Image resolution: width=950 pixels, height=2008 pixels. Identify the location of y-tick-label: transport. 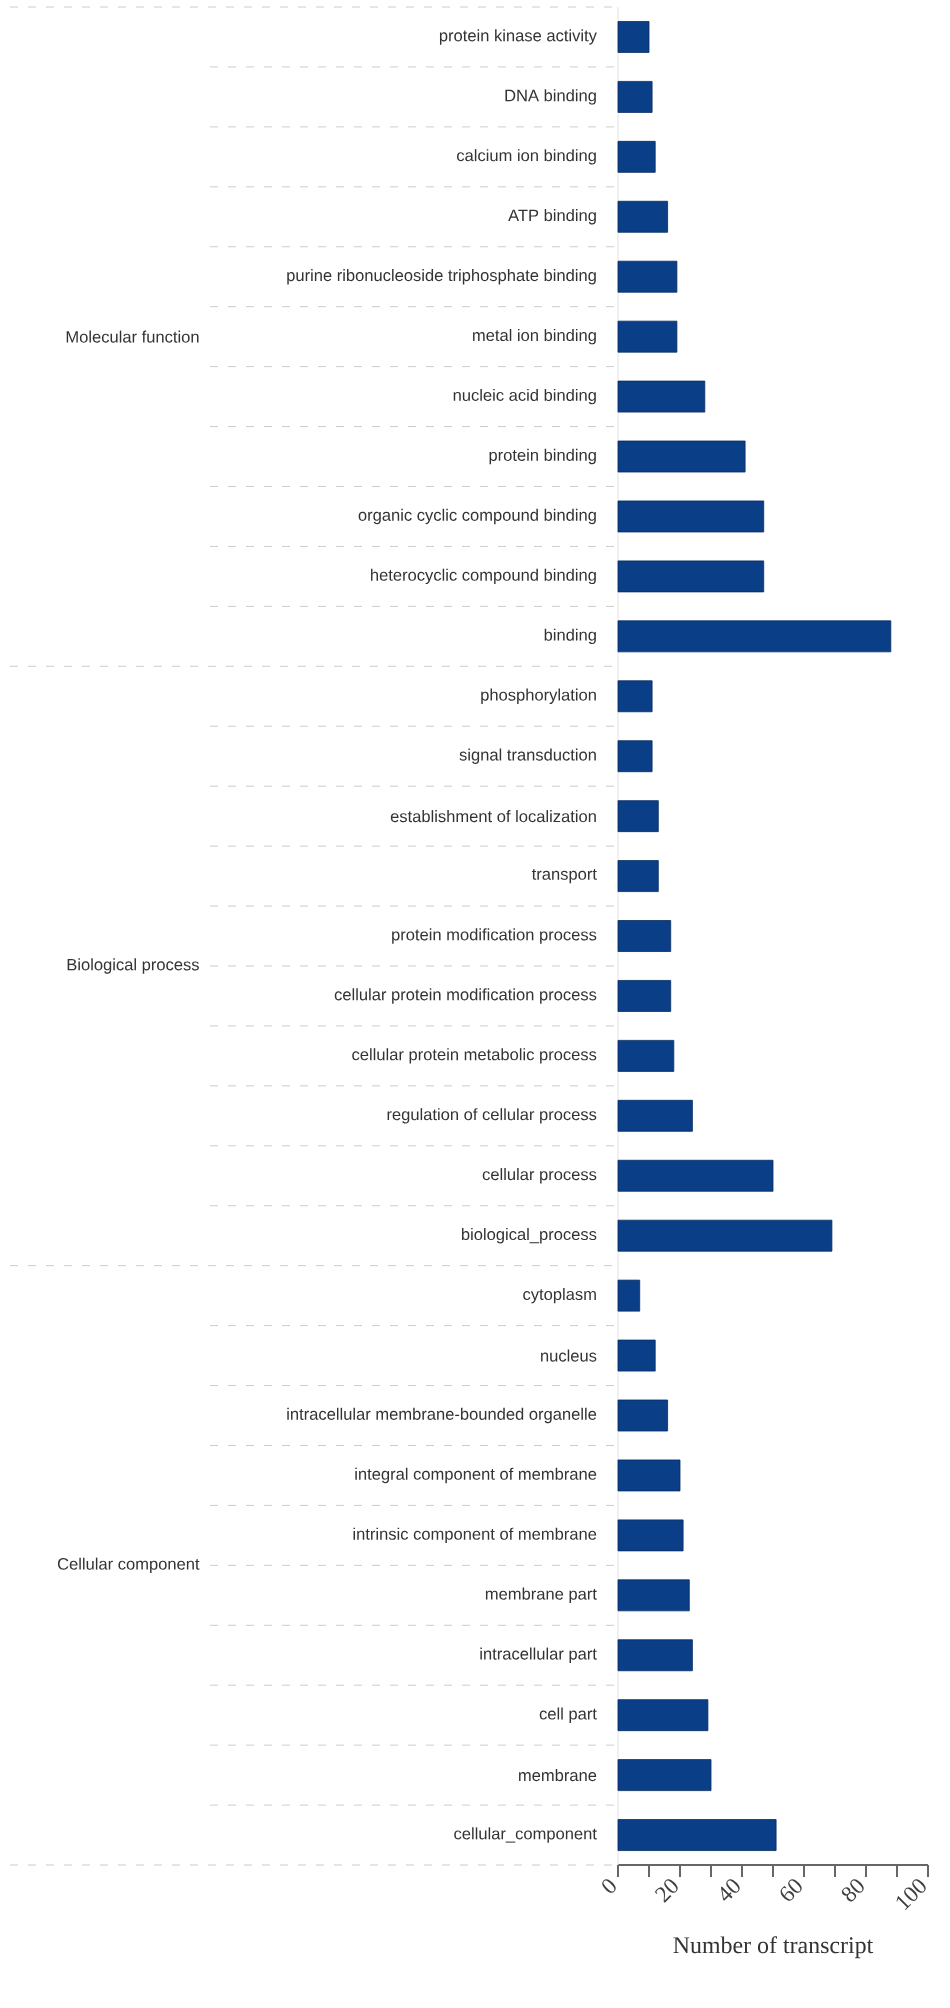
(564, 876).